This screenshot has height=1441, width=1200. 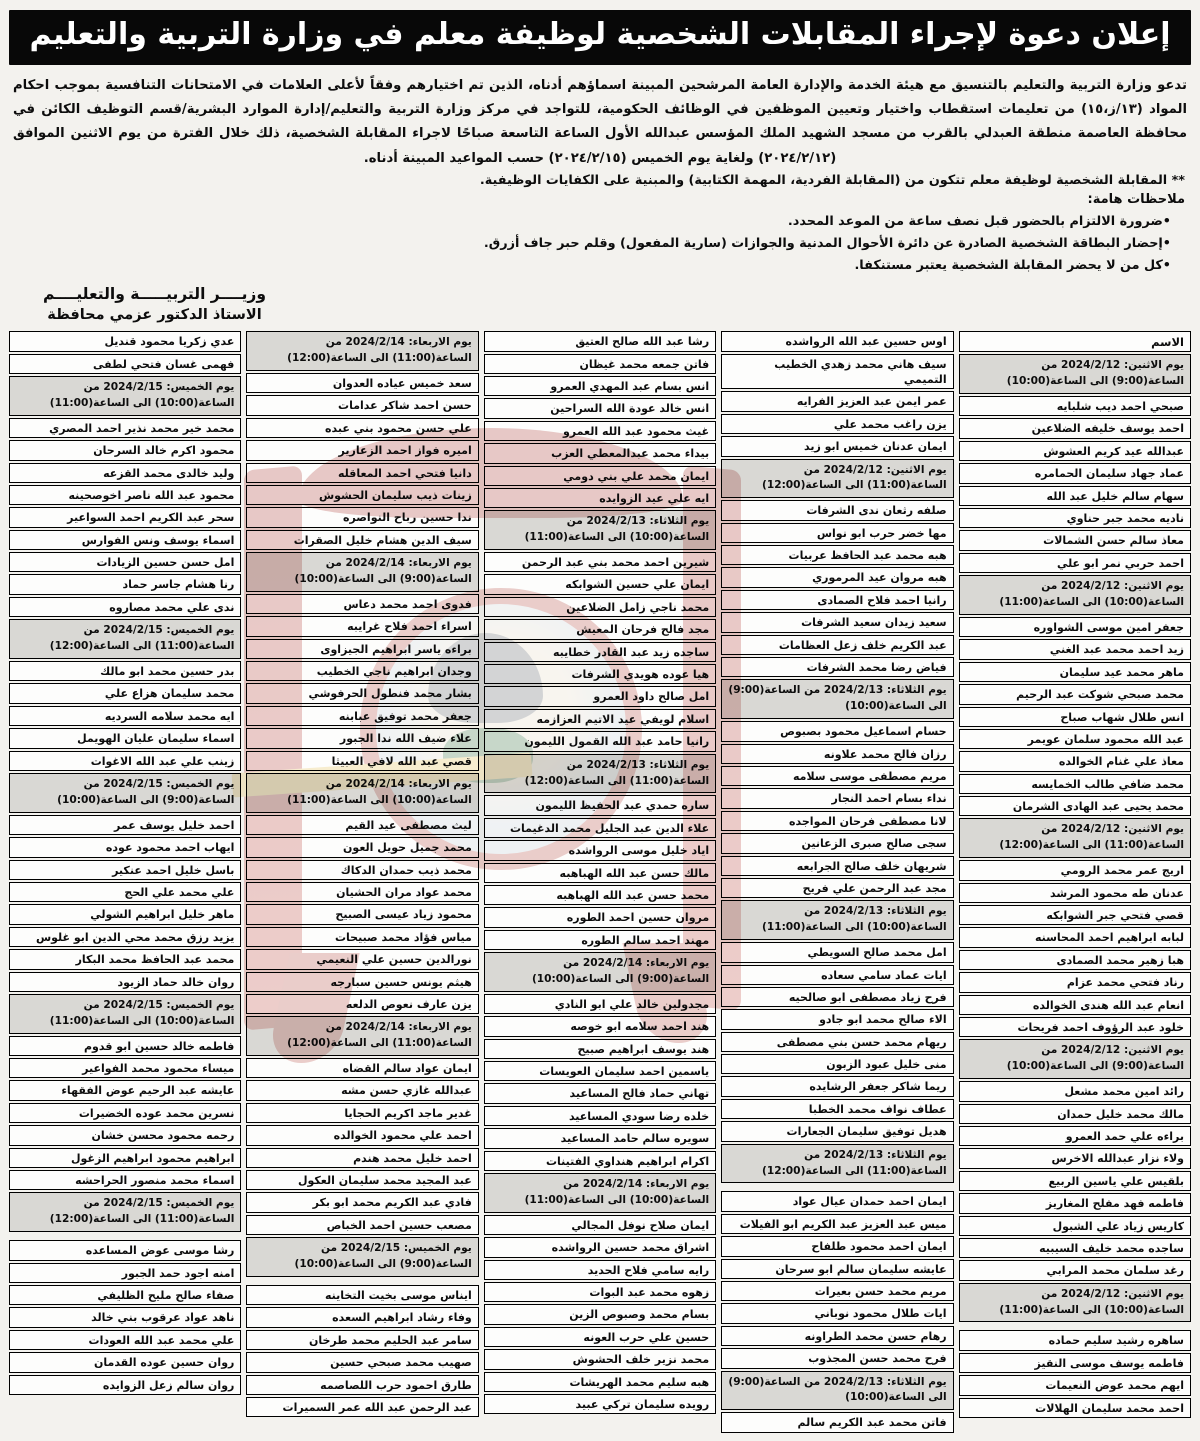 What do you see at coordinates (362, 604) in the screenshot?
I see `candidate-row: فدوى احمد محمد دعاس` at bounding box center [362, 604].